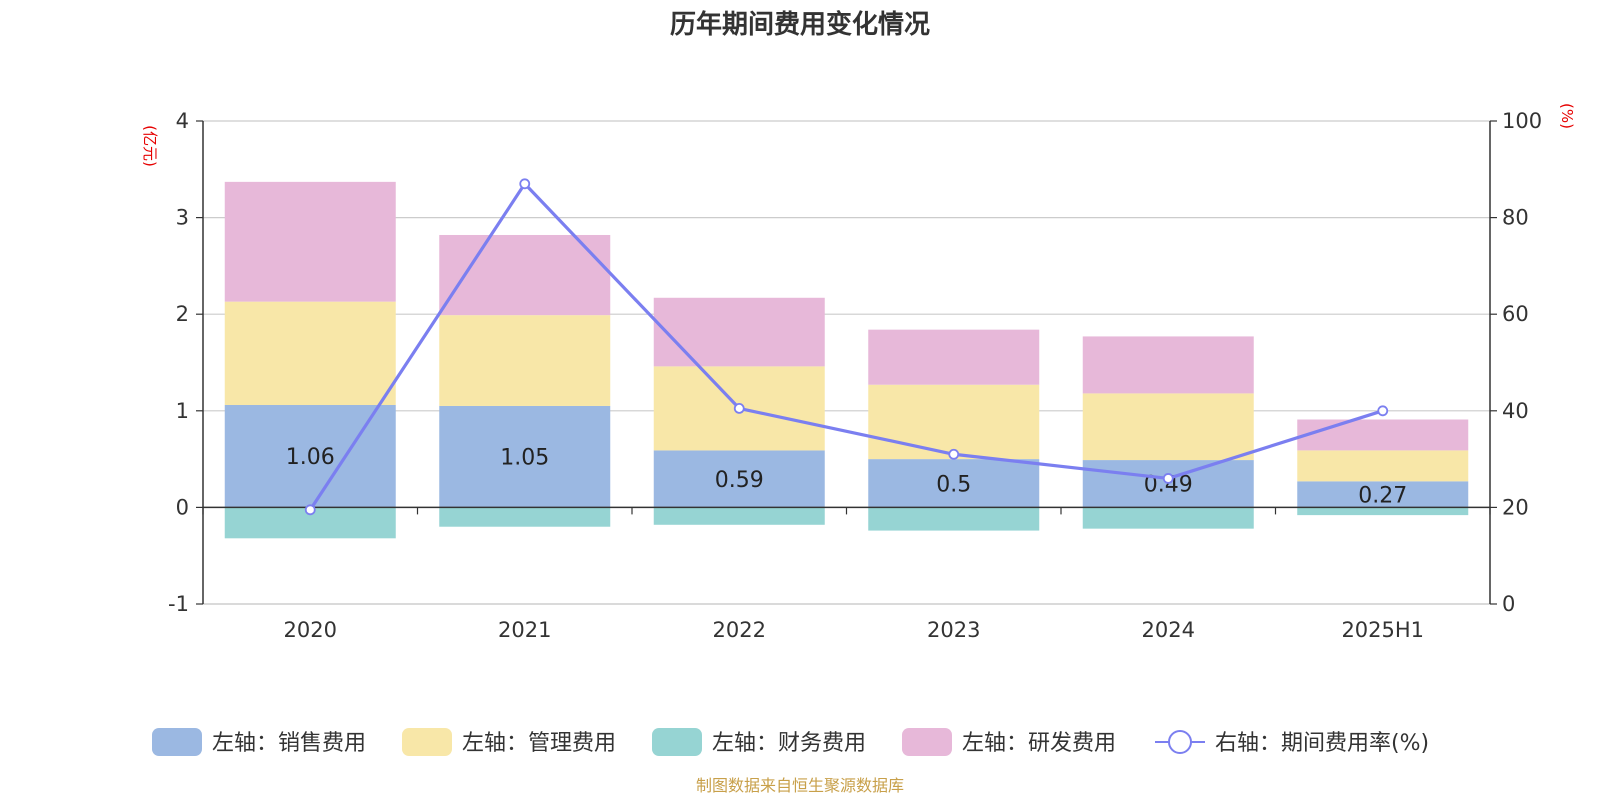 The height and width of the screenshot is (800, 1600). Describe the element at coordinates (310, 630) in the screenshot. I see `x-axis-tick-label: 2020` at that location.